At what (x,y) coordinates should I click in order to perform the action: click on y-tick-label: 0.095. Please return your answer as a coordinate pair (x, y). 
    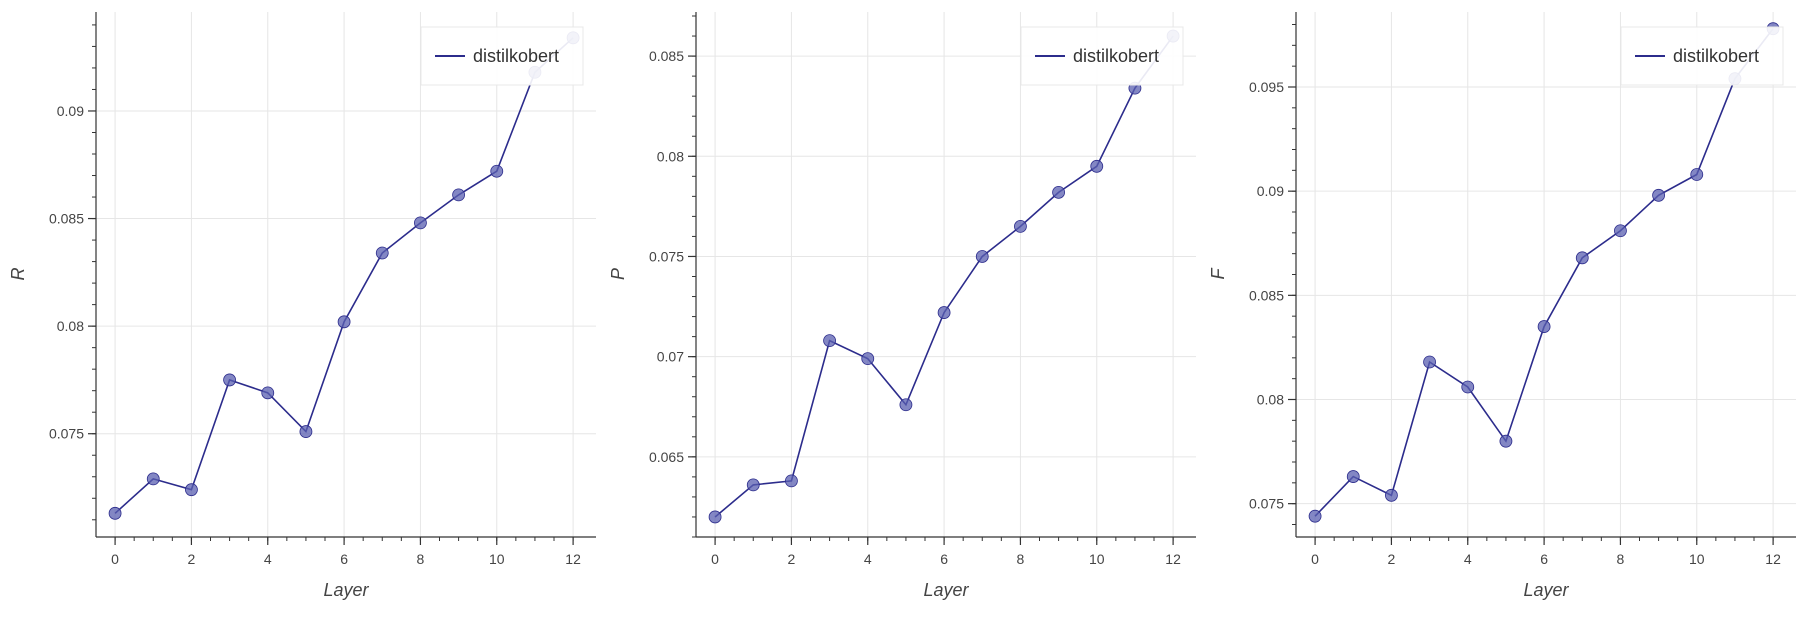
    Looking at the image, I should click on (1266, 87).